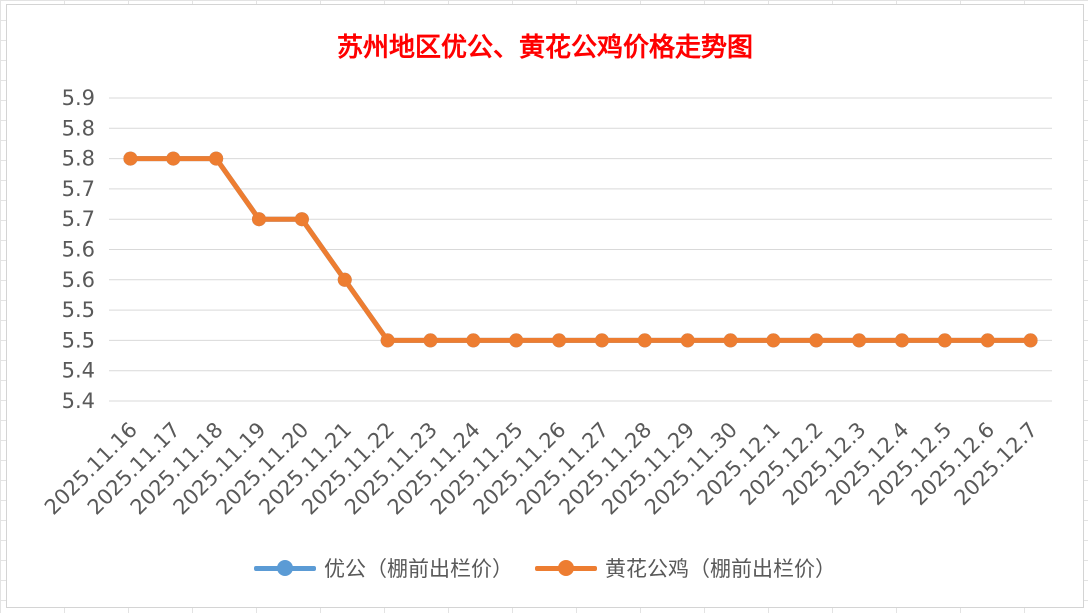  Describe the element at coordinates (720, 569) in the screenshot. I see `legend-label-huanghua: 黄花公鸡（棚前出栏价）` at that location.